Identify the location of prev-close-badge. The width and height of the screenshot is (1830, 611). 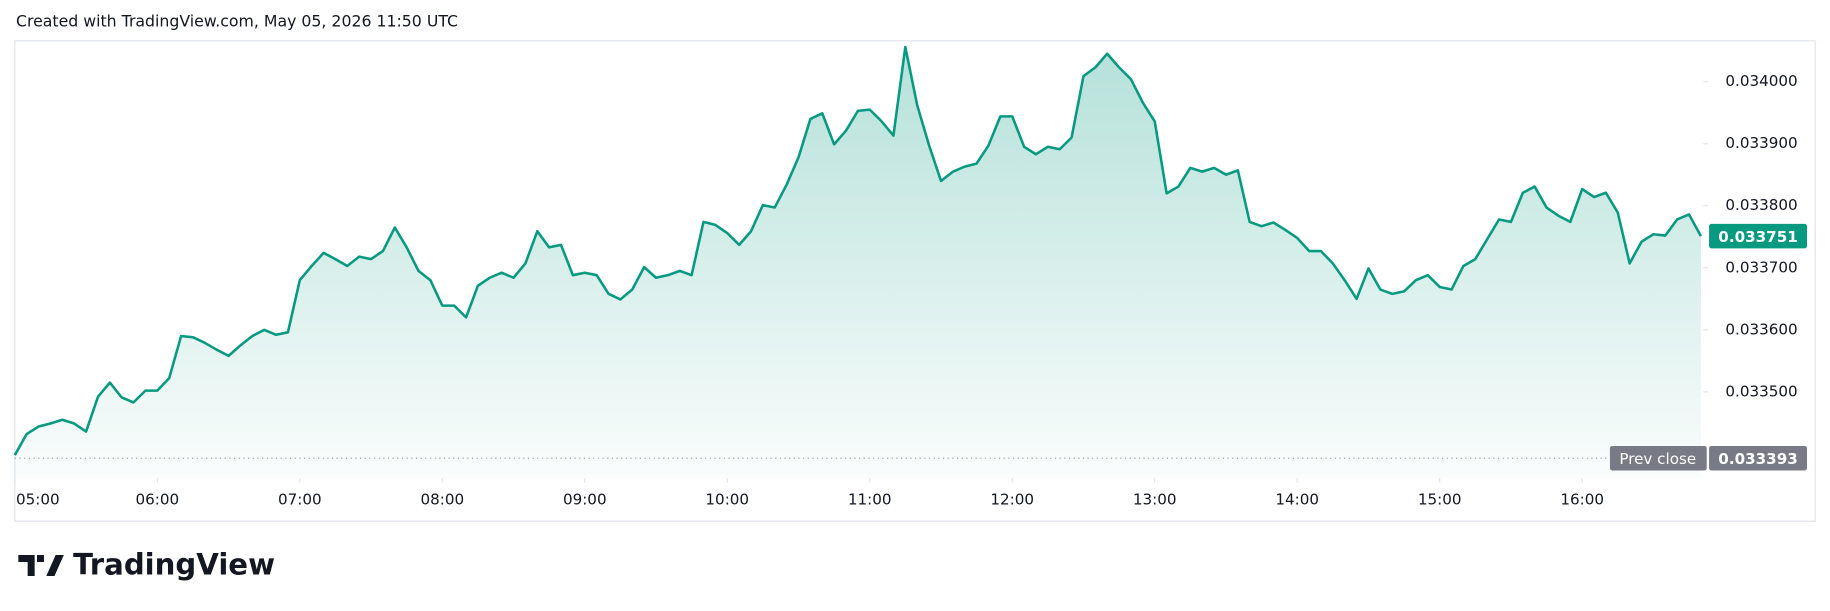
(1758, 458).